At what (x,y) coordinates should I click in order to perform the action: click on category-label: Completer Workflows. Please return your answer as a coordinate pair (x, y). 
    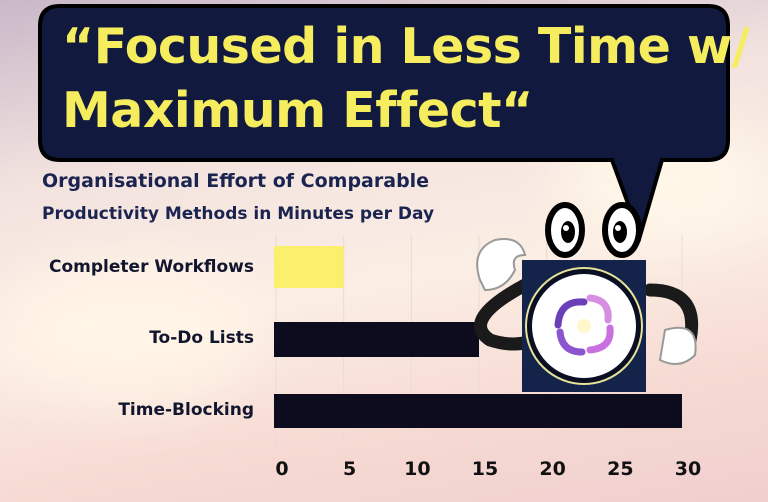
    Looking at the image, I should click on (151, 267).